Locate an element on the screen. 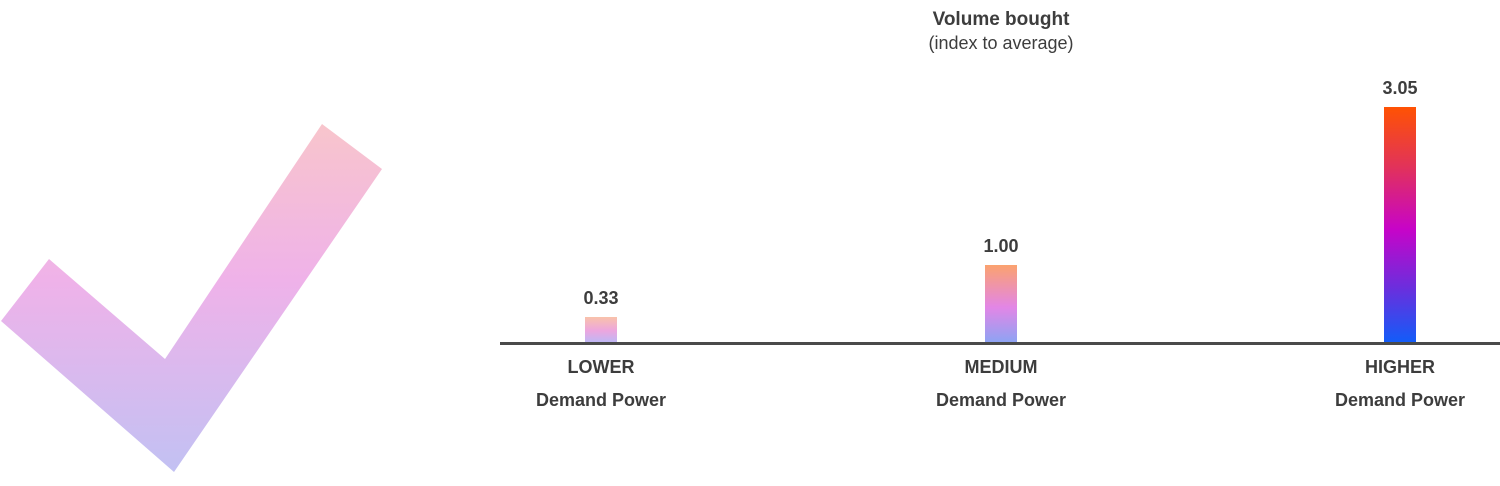 This screenshot has width=1500, height=486. bar-value-label: 0.33 is located at coordinates (601, 298).